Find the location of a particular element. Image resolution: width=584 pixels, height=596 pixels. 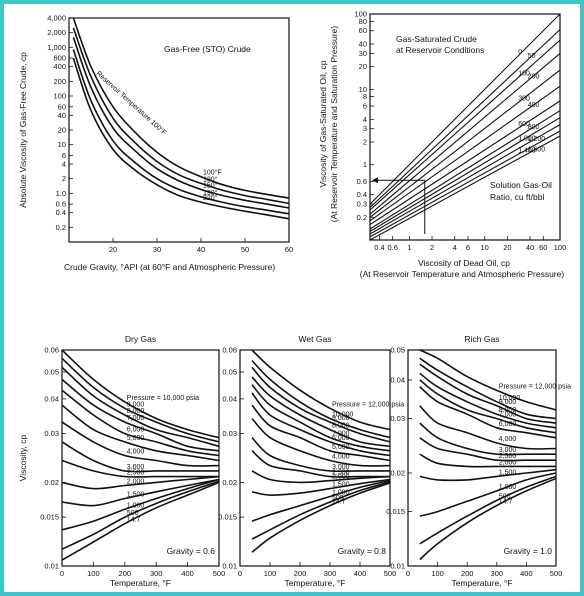

richgas-ytick-label: 0.03 is located at coordinates (397, 418).